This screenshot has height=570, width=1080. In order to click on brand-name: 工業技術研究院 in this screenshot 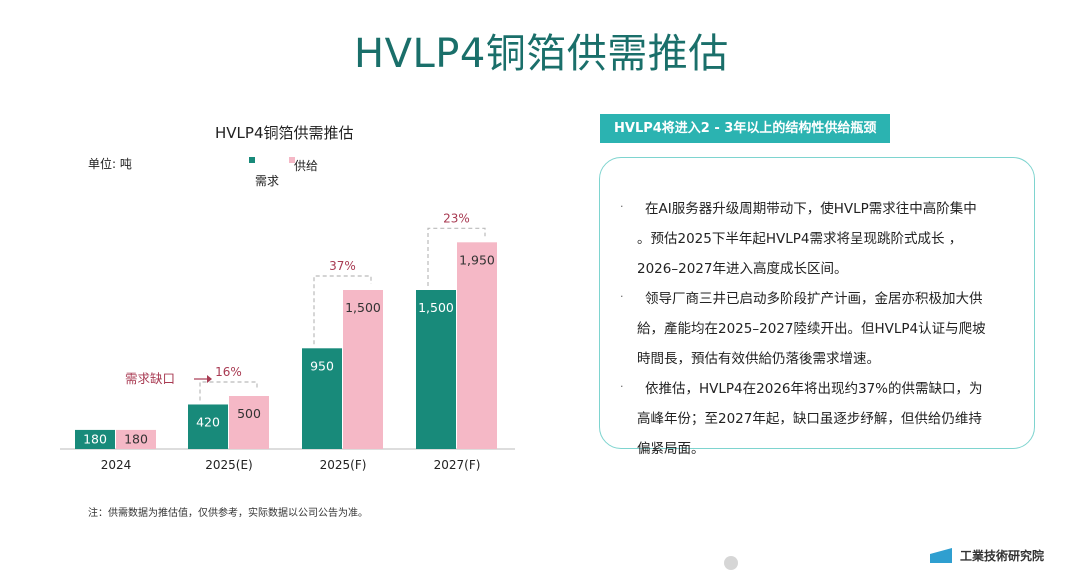, I will do `click(1002, 556)`.